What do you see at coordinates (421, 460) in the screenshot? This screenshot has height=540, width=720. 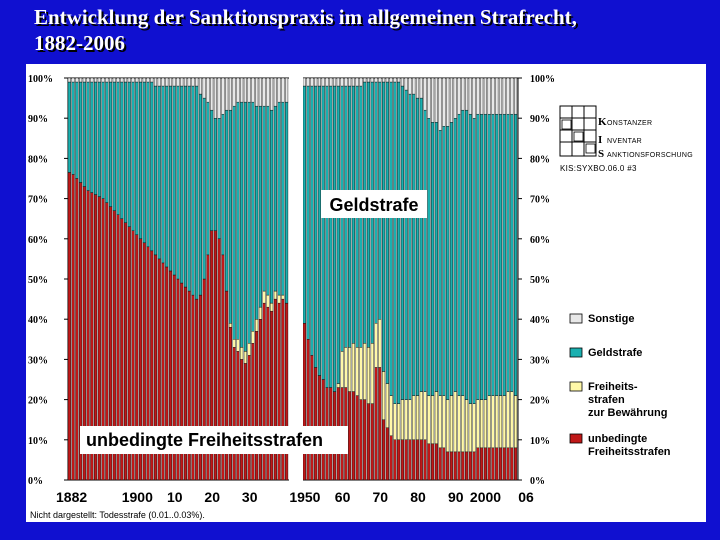 I see `bar-unbedingt-1981` at bounding box center [421, 460].